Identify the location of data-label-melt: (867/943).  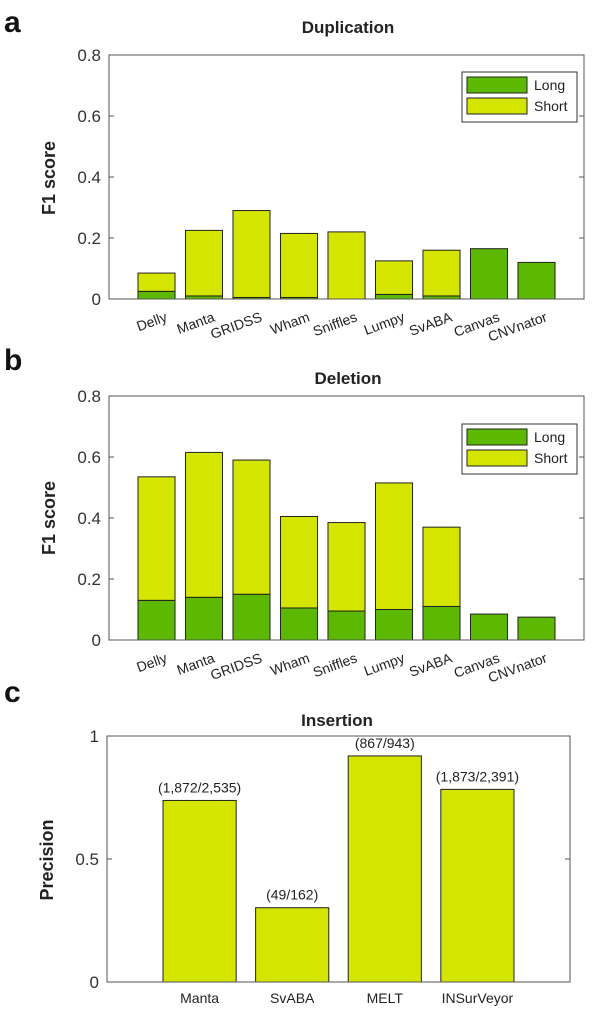
(385, 743).